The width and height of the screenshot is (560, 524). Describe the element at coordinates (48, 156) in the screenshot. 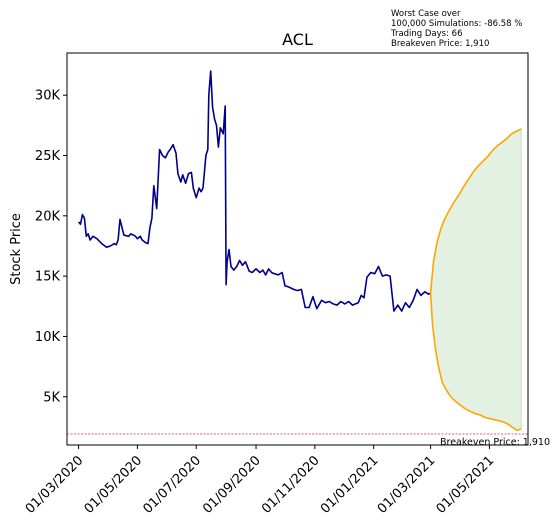

I see `y-tick-label: 25K` at that location.